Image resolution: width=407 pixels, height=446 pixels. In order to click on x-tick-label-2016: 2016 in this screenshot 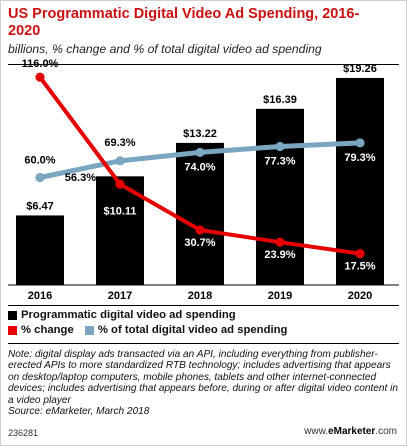, I will do `click(40, 296)`.